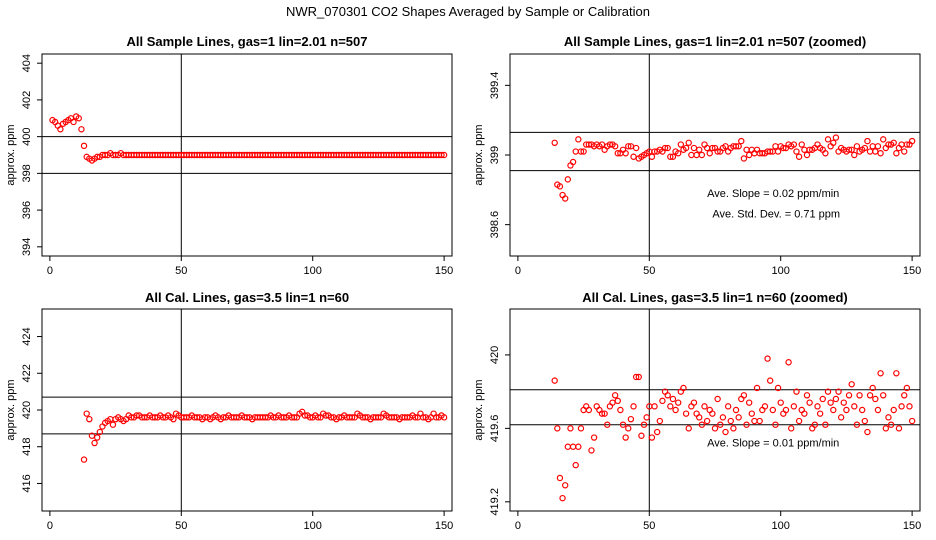 This screenshot has width=936, height=540. I want to click on y-tick-label: 418, so click(27, 447).